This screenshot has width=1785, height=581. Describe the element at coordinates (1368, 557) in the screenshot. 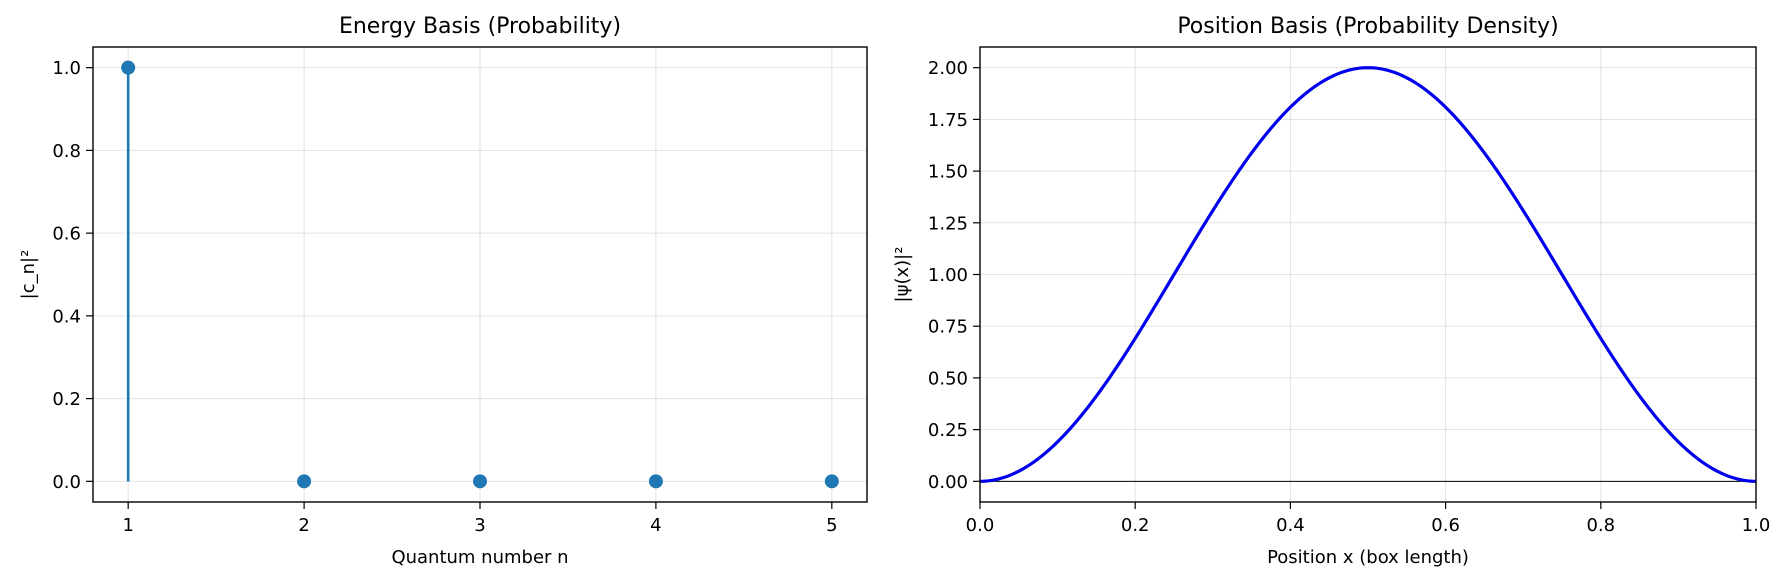

I see `chart2-x-axis-label: Position x (box length)` at that location.